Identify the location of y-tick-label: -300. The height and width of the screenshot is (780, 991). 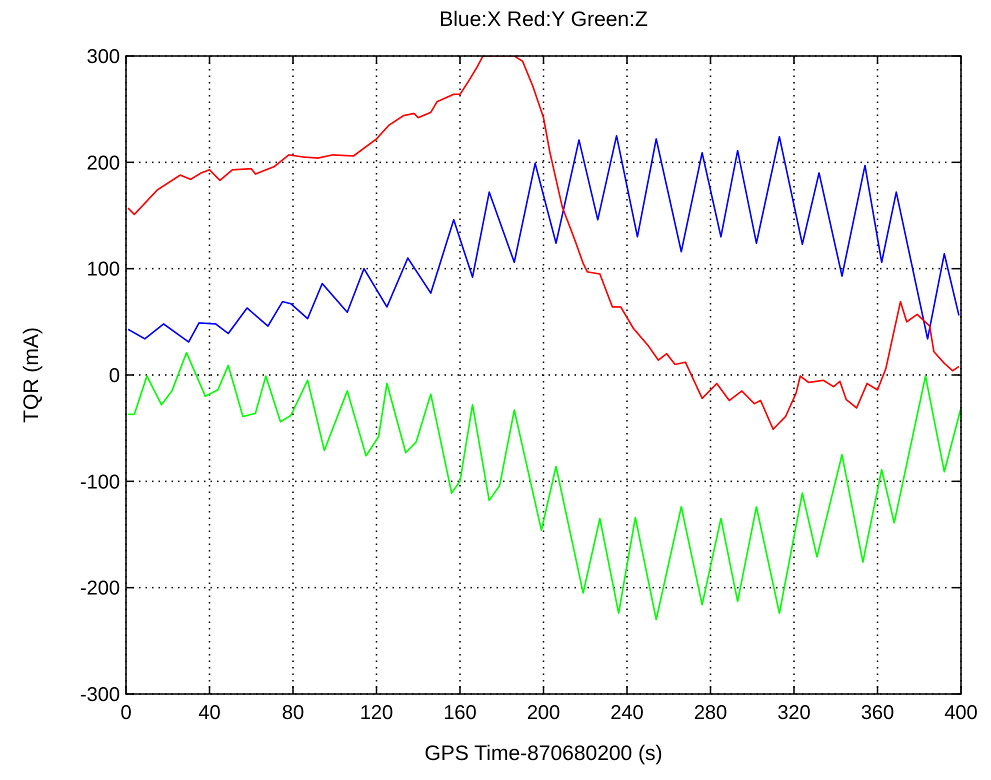
(100, 695).